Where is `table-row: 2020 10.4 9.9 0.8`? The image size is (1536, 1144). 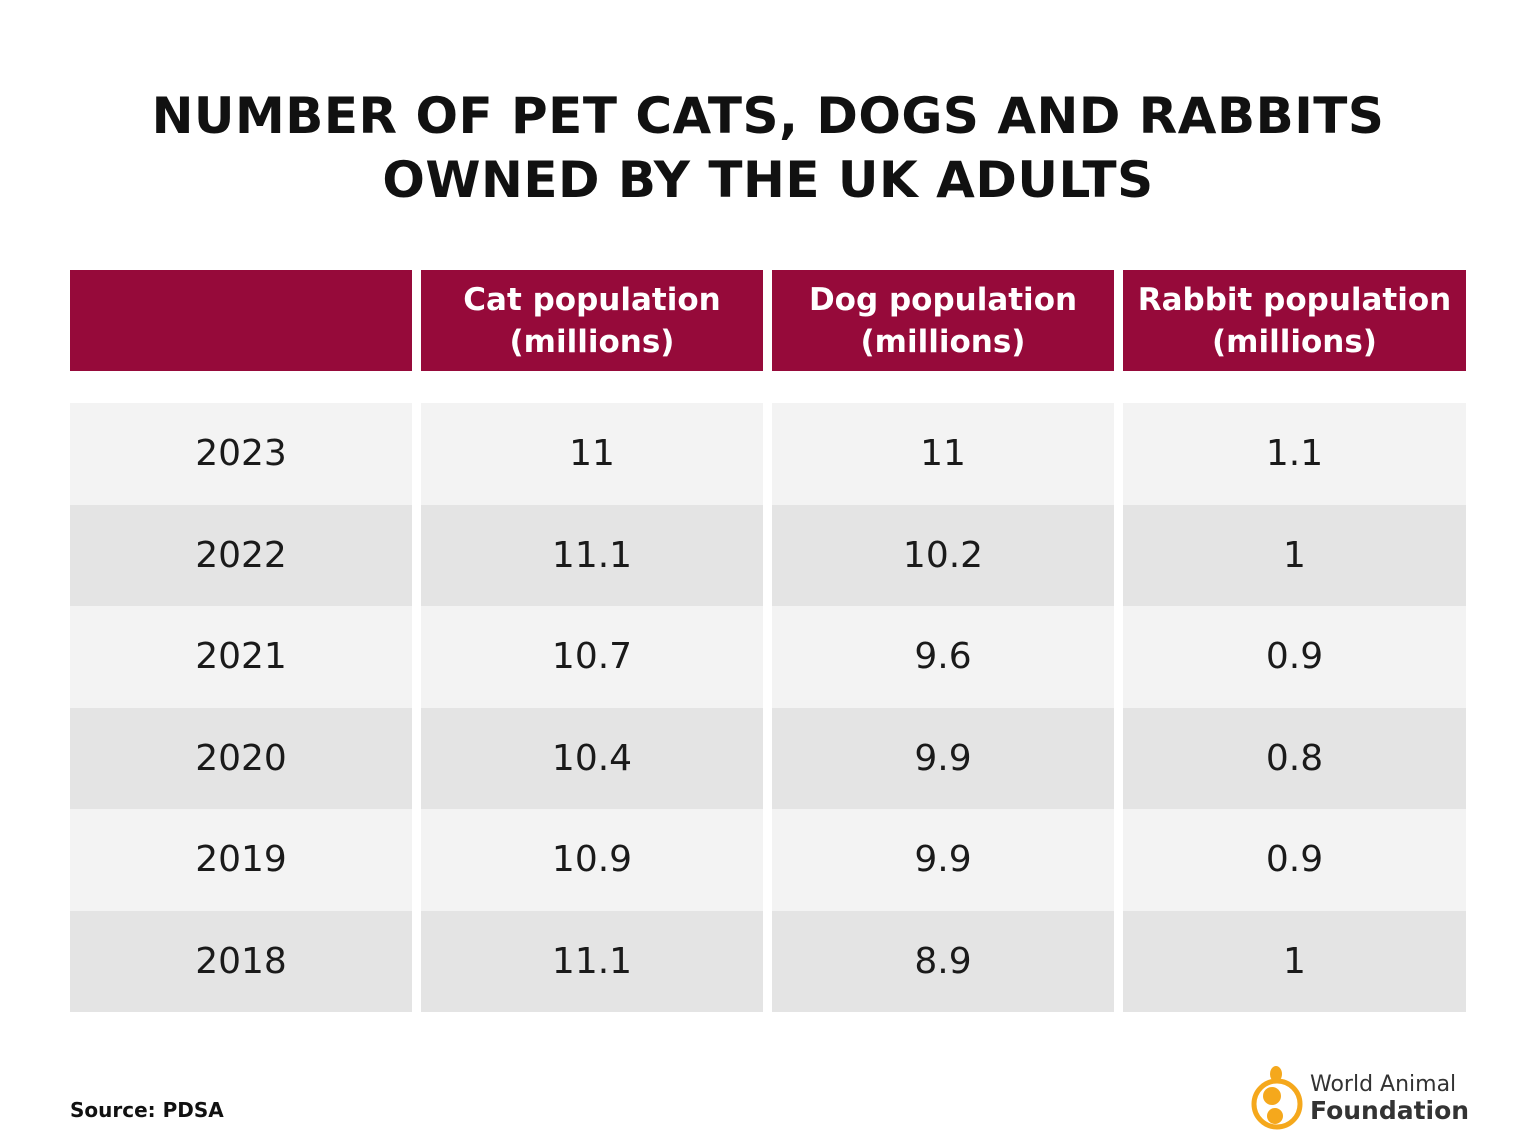
table-row: 2020 10.4 9.9 0.8 is located at coordinates (768, 758).